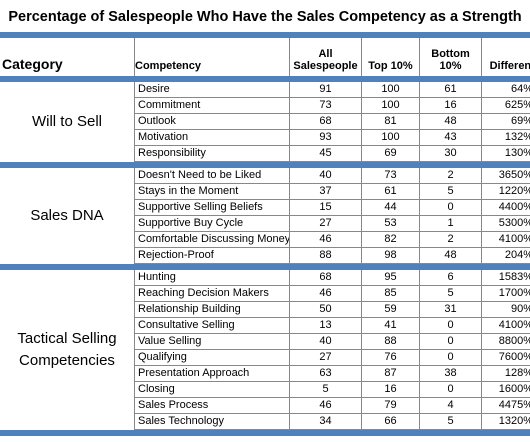 This screenshot has width=530, height=442. Describe the element at coordinates (451, 138) in the screenshot. I see `table-cell: 43` at that location.